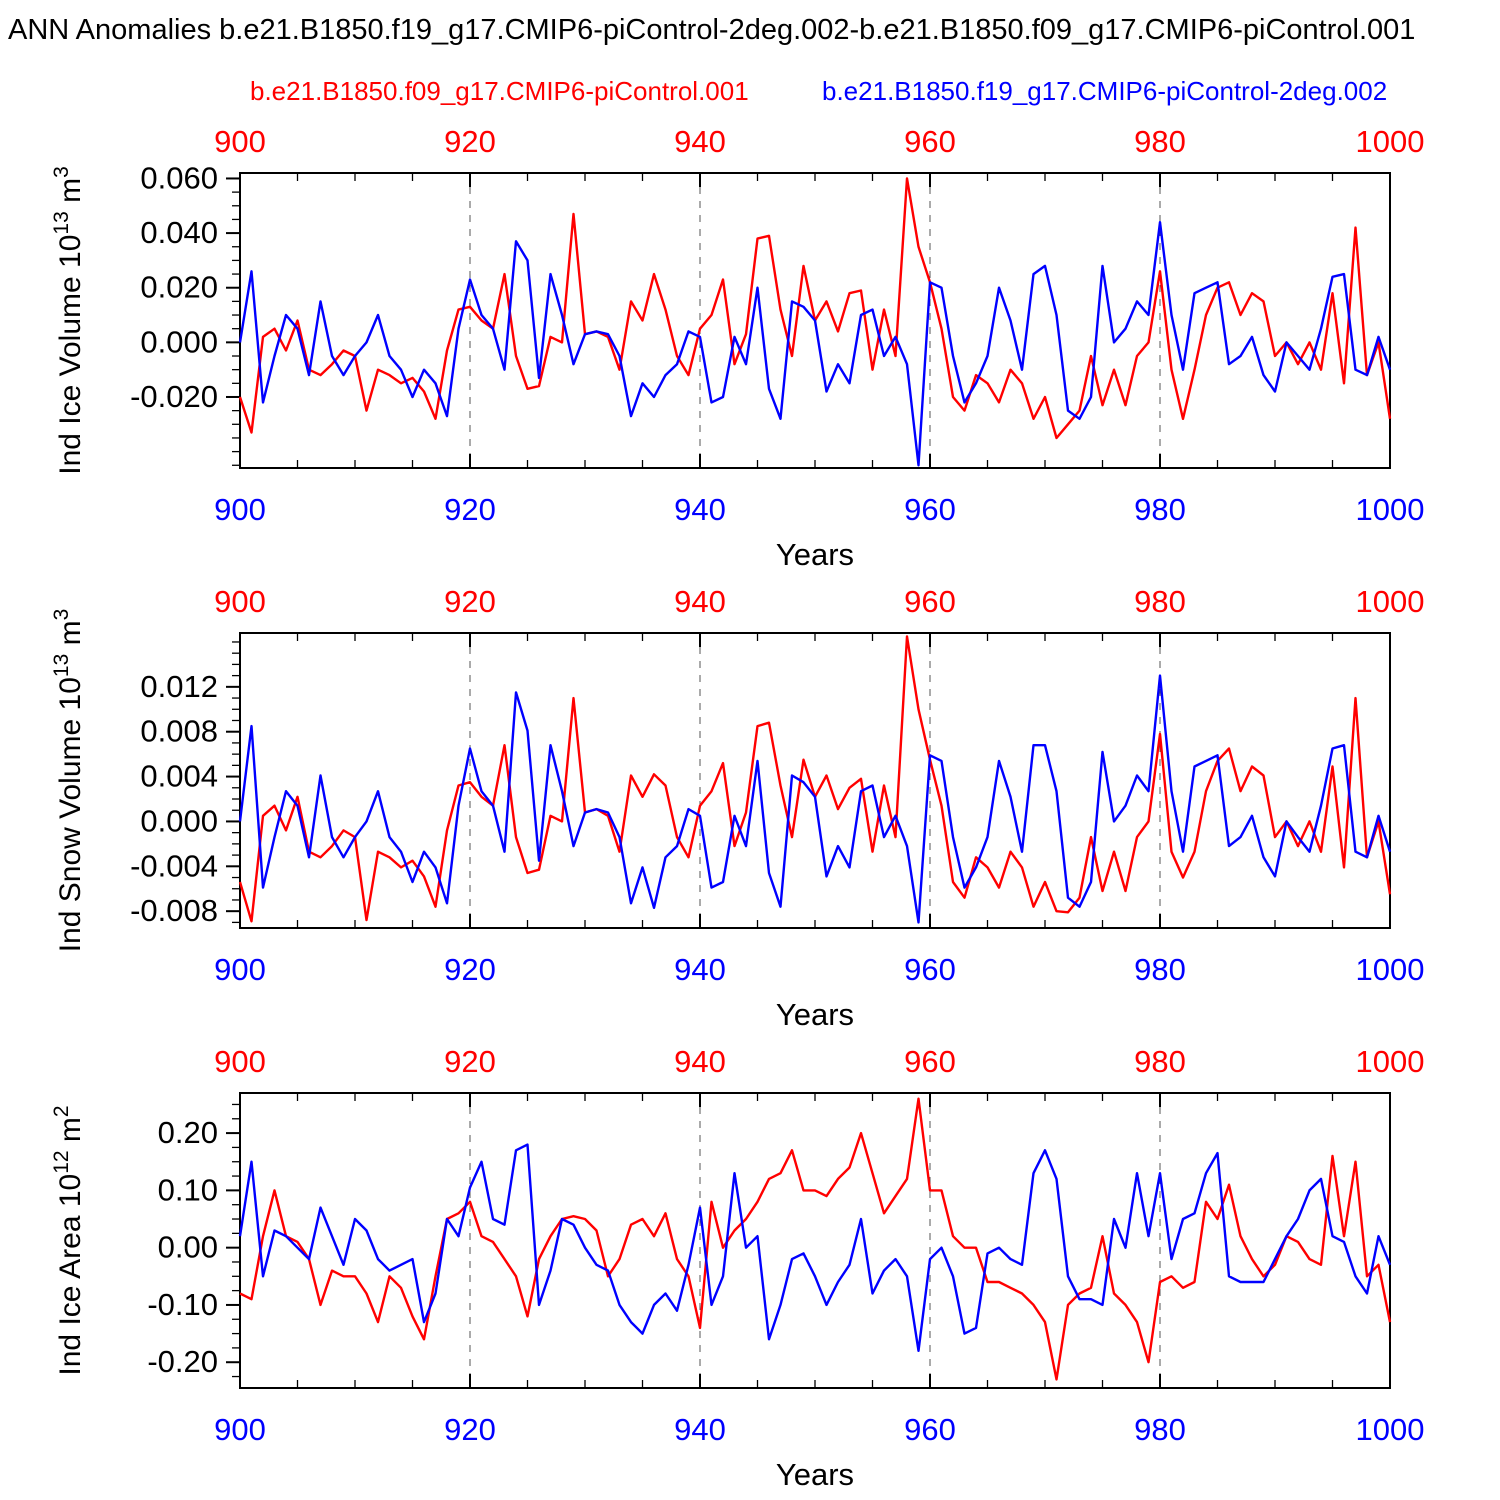 The width and height of the screenshot is (1500, 1500). I want to click on y-axis-title: Ind Ice Area 1012 m2, so click(68, 1240).